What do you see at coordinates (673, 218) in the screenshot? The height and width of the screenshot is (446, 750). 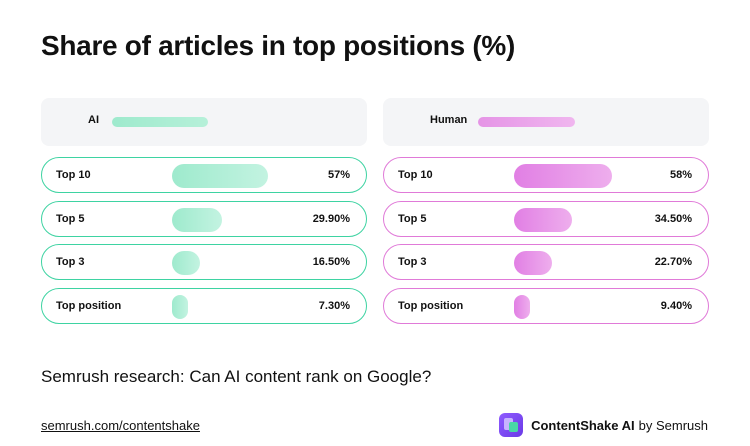 I see `human-value-label: 34.50%` at bounding box center [673, 218].